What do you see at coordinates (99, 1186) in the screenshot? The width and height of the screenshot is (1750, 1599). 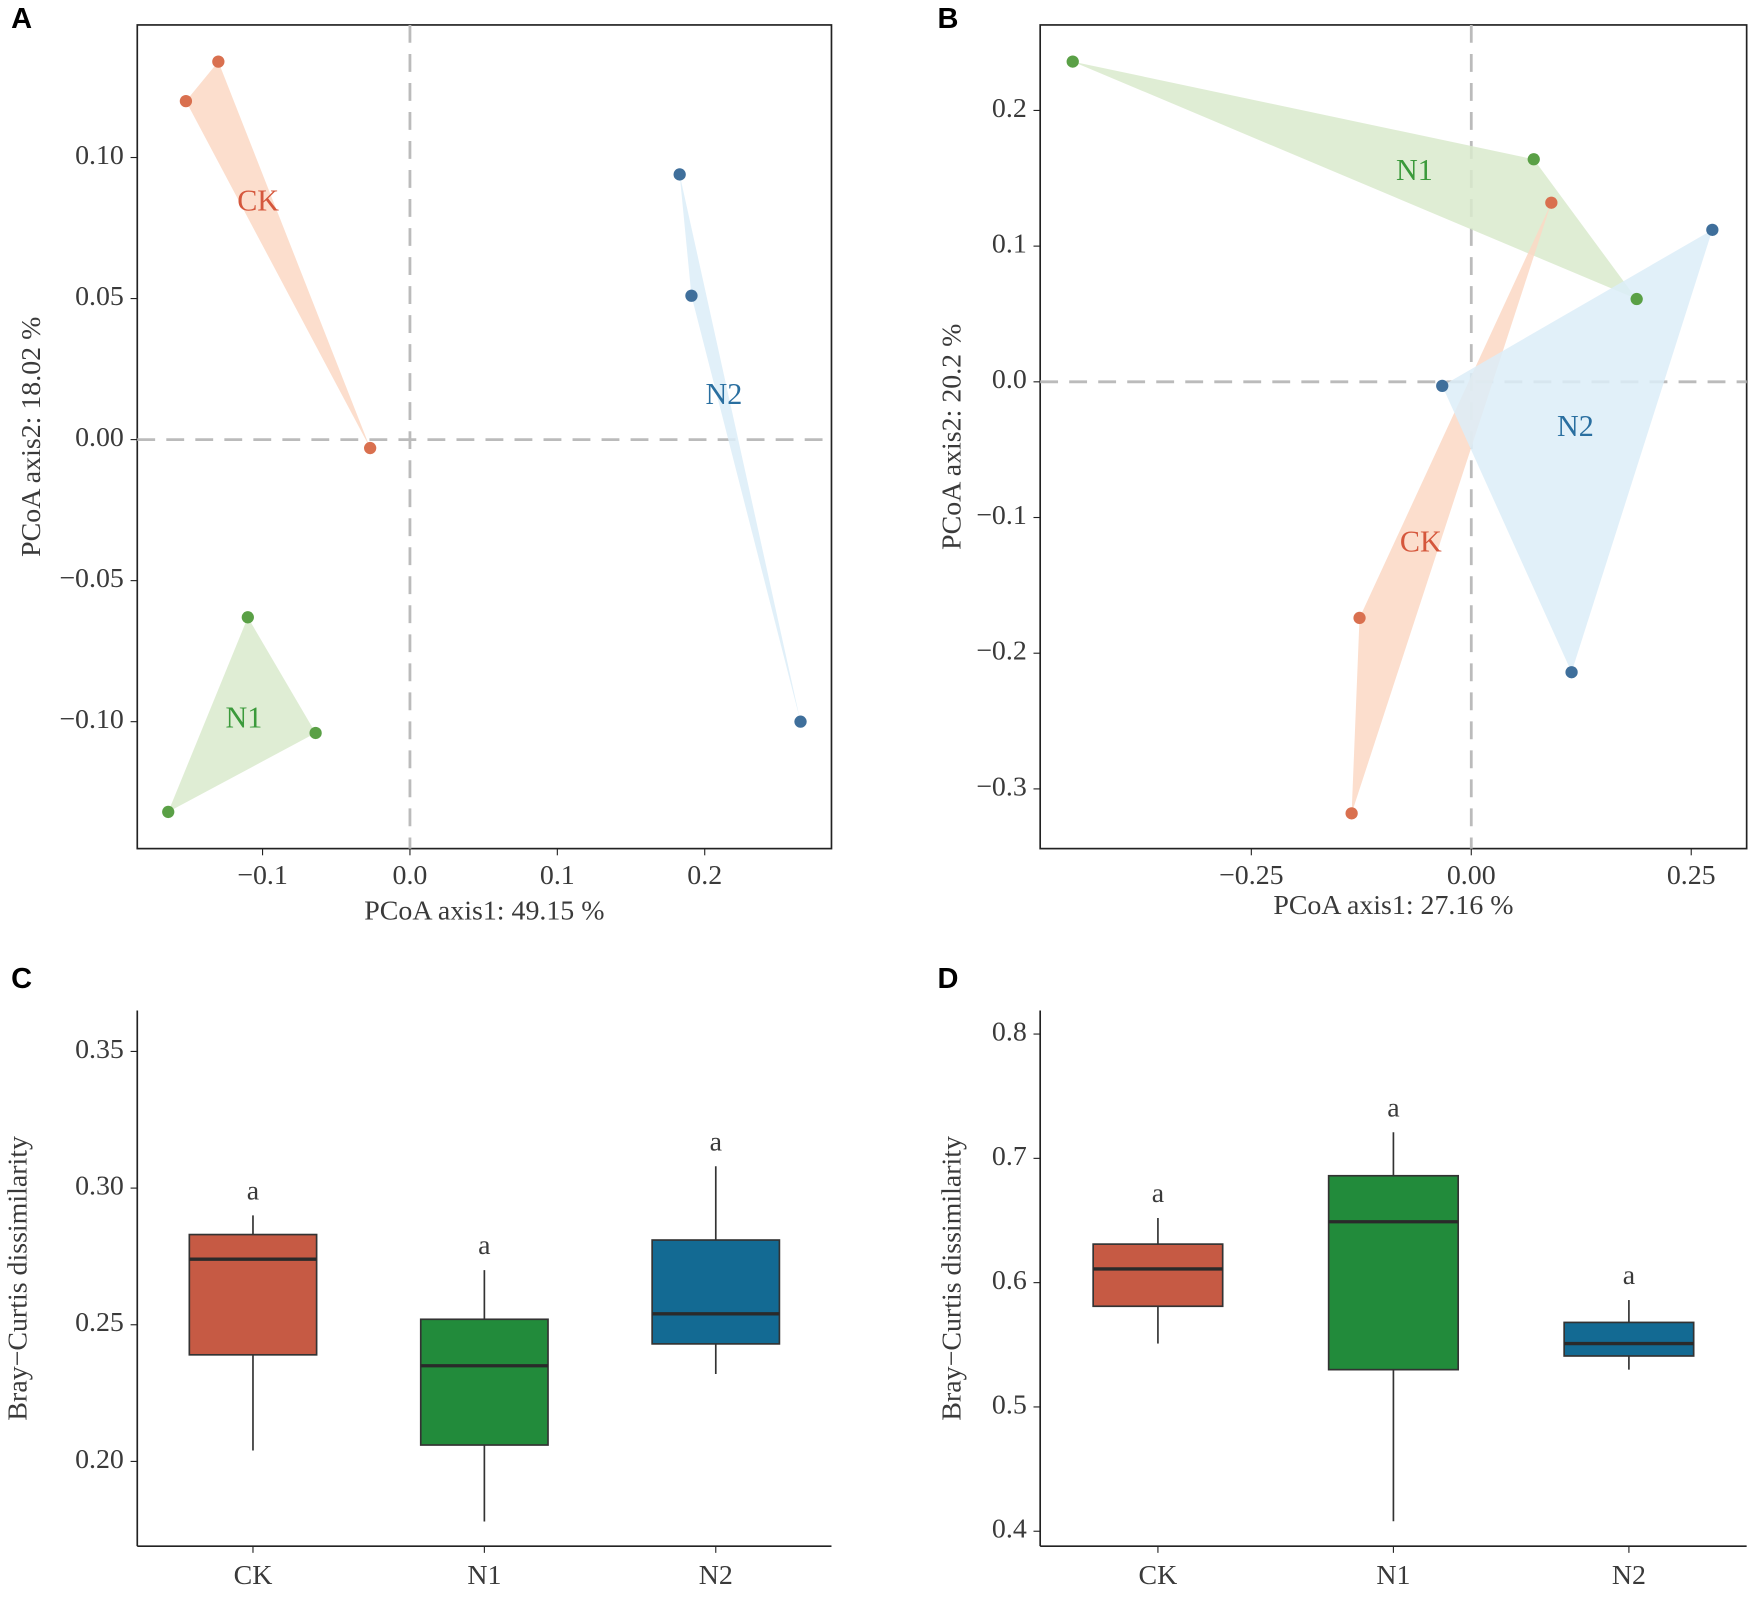 I see `y-tick-label: 0.30` at bounding box center [99, 1186].